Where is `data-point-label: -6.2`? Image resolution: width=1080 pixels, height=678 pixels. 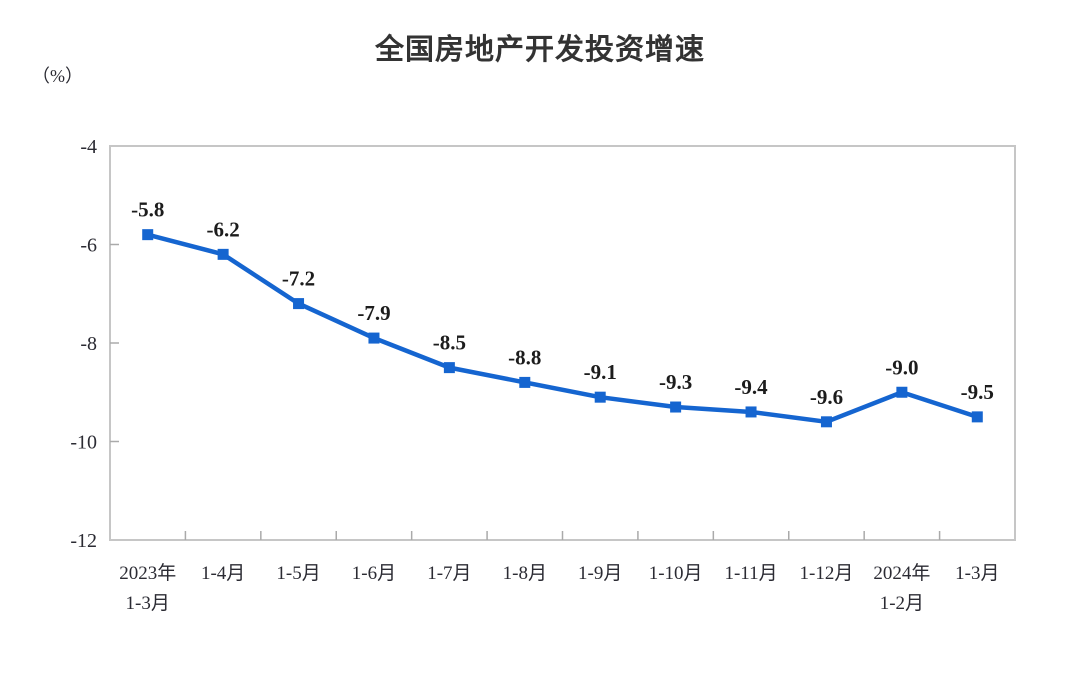 data-point-label: -6.2 is located at coordinates (223, 229).